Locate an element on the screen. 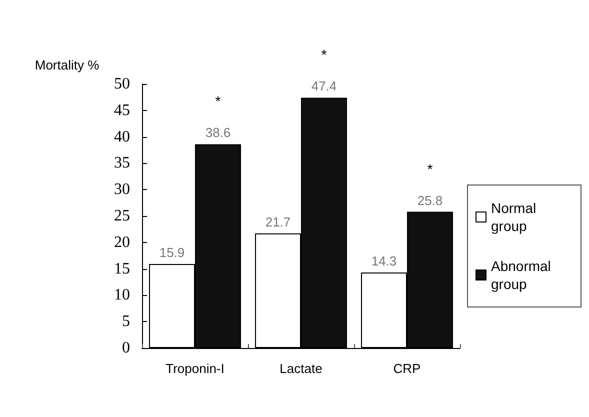 The height and width of the screenshot is (417, 589). legend-label: Abnormal group is located at coordinates (523, 275).